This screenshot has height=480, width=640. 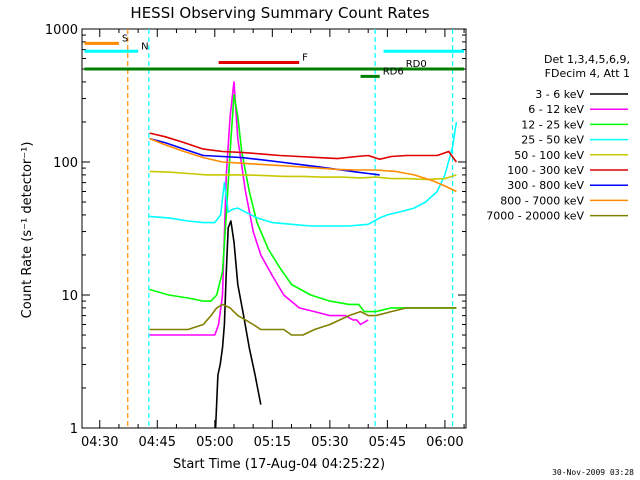 What do you see at coordinates (559, 94) in the screenshot?
I see `legend-label: 3 - 6 keV` at bounding box center [559, 94].